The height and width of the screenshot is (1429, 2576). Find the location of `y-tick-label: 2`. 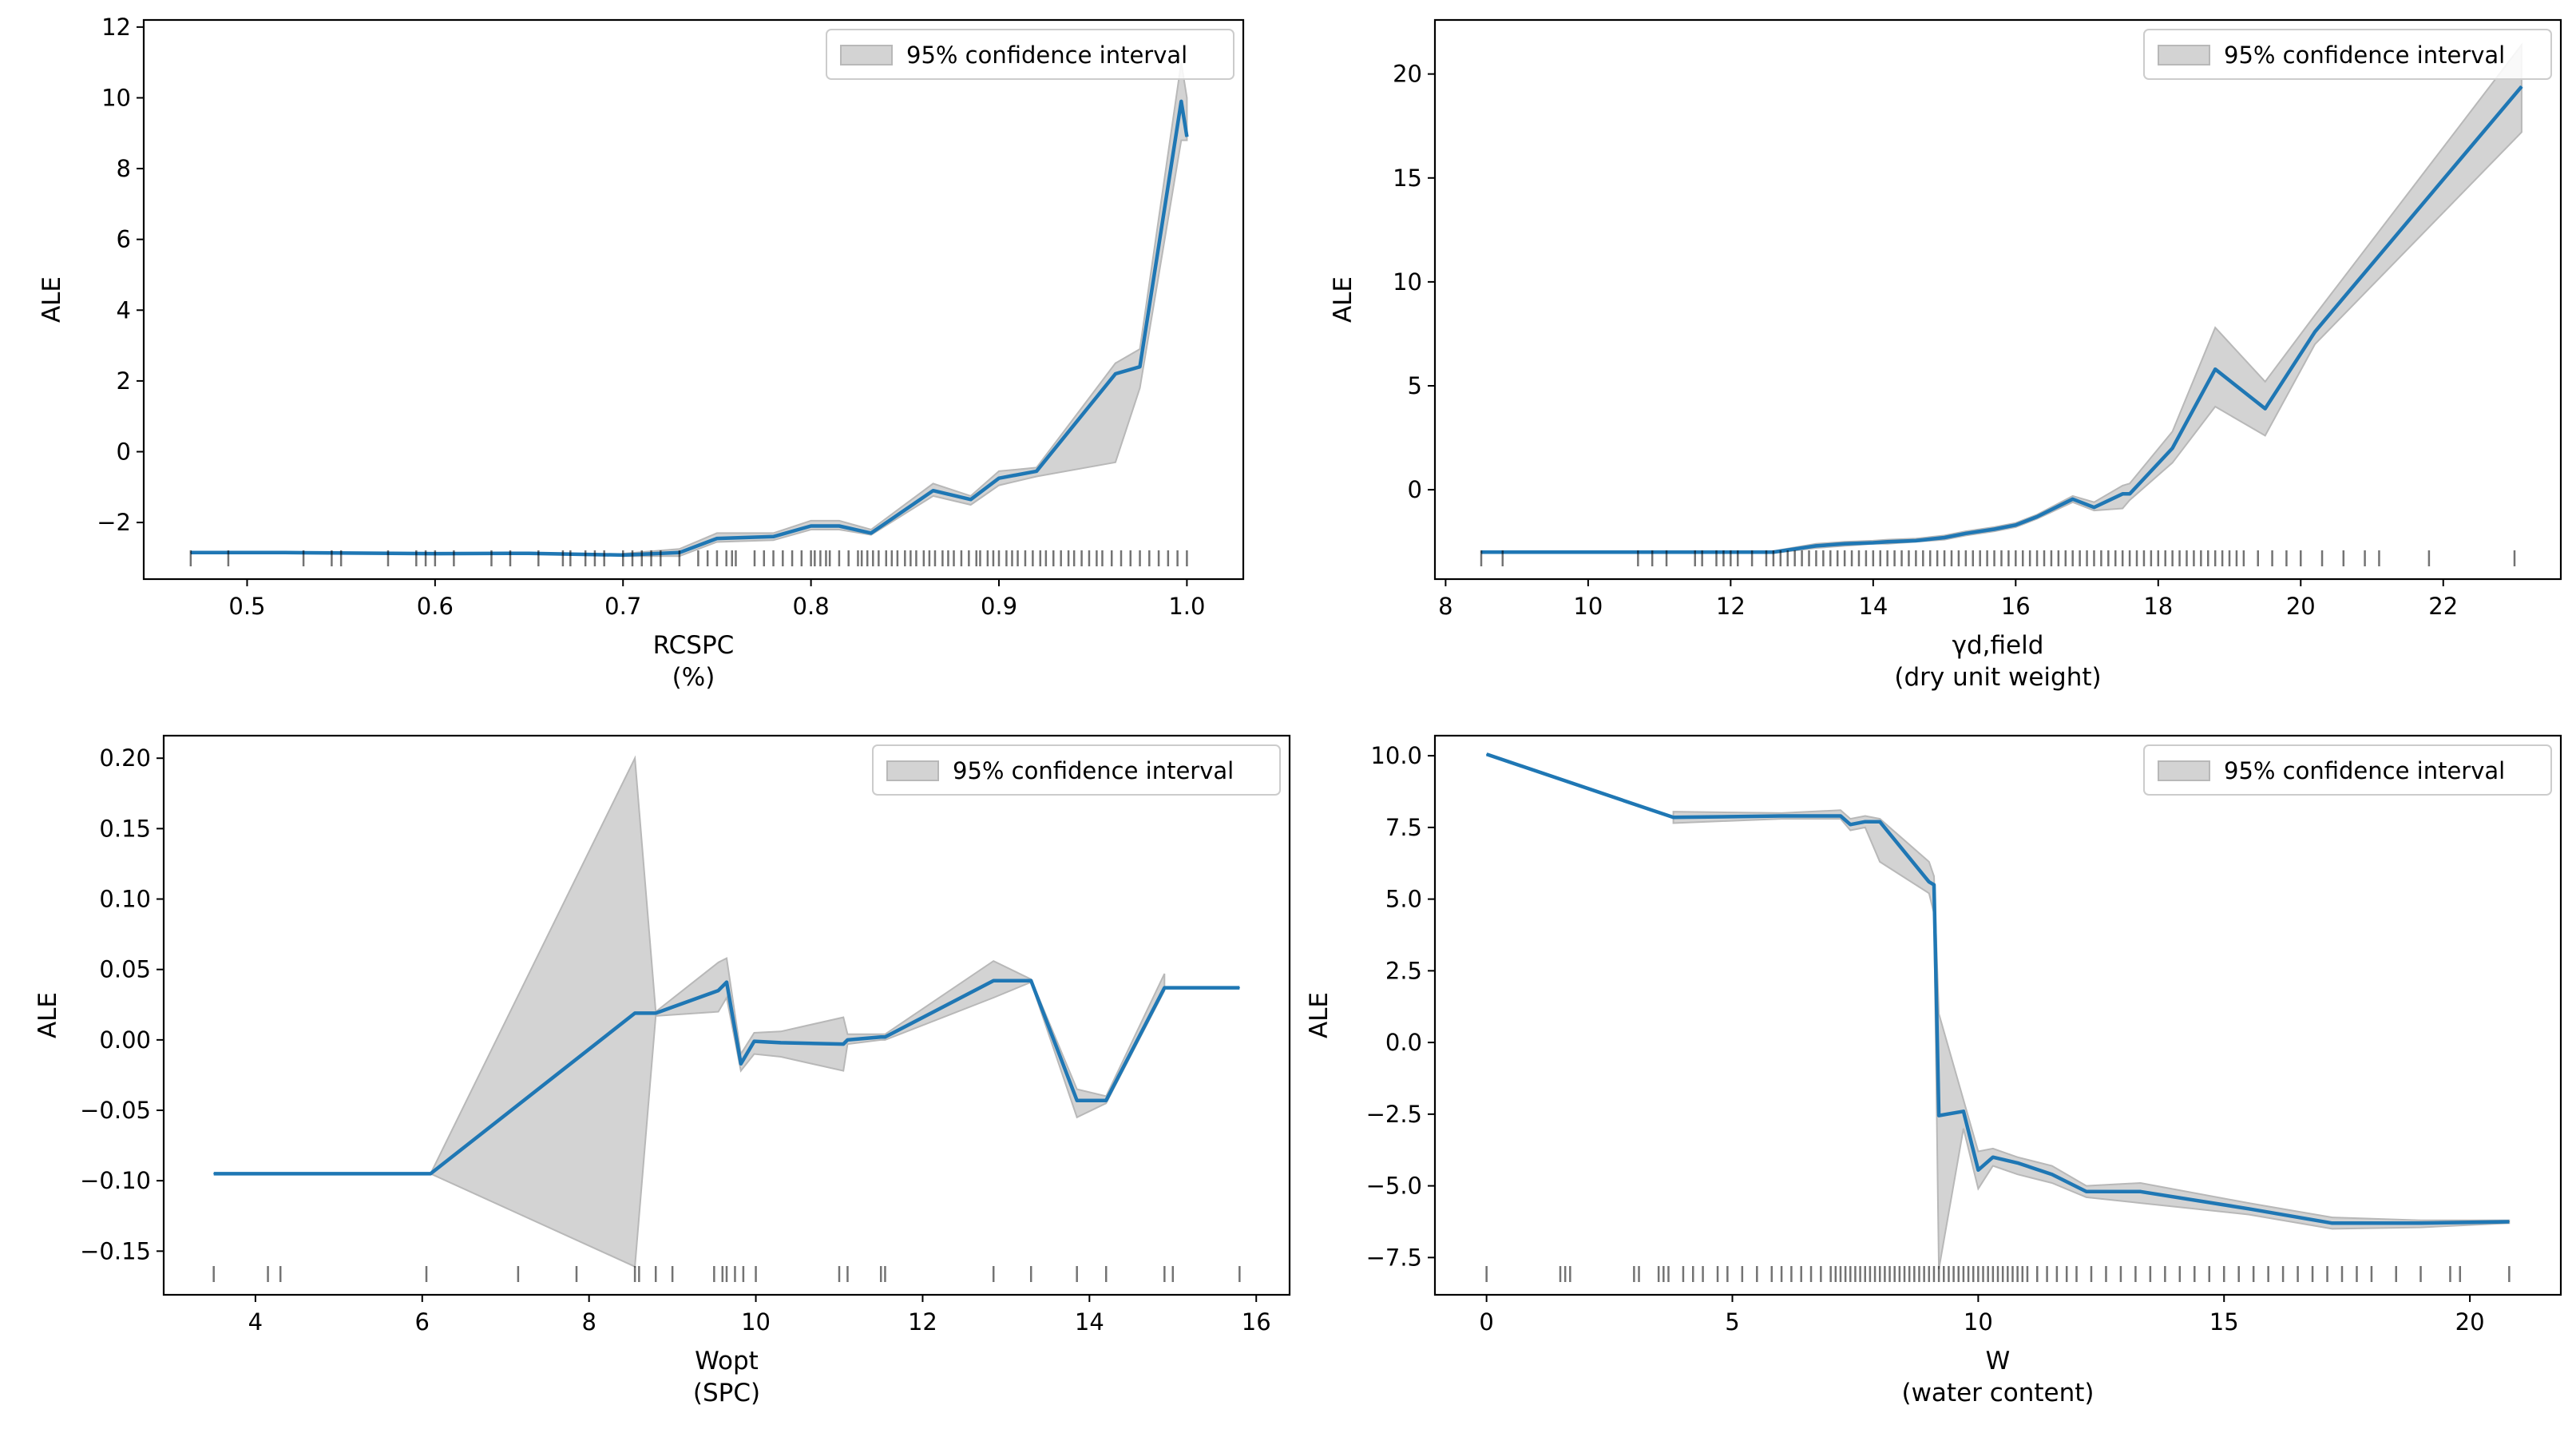

y-tick-label: 2 is located at coordinates (124, 381).